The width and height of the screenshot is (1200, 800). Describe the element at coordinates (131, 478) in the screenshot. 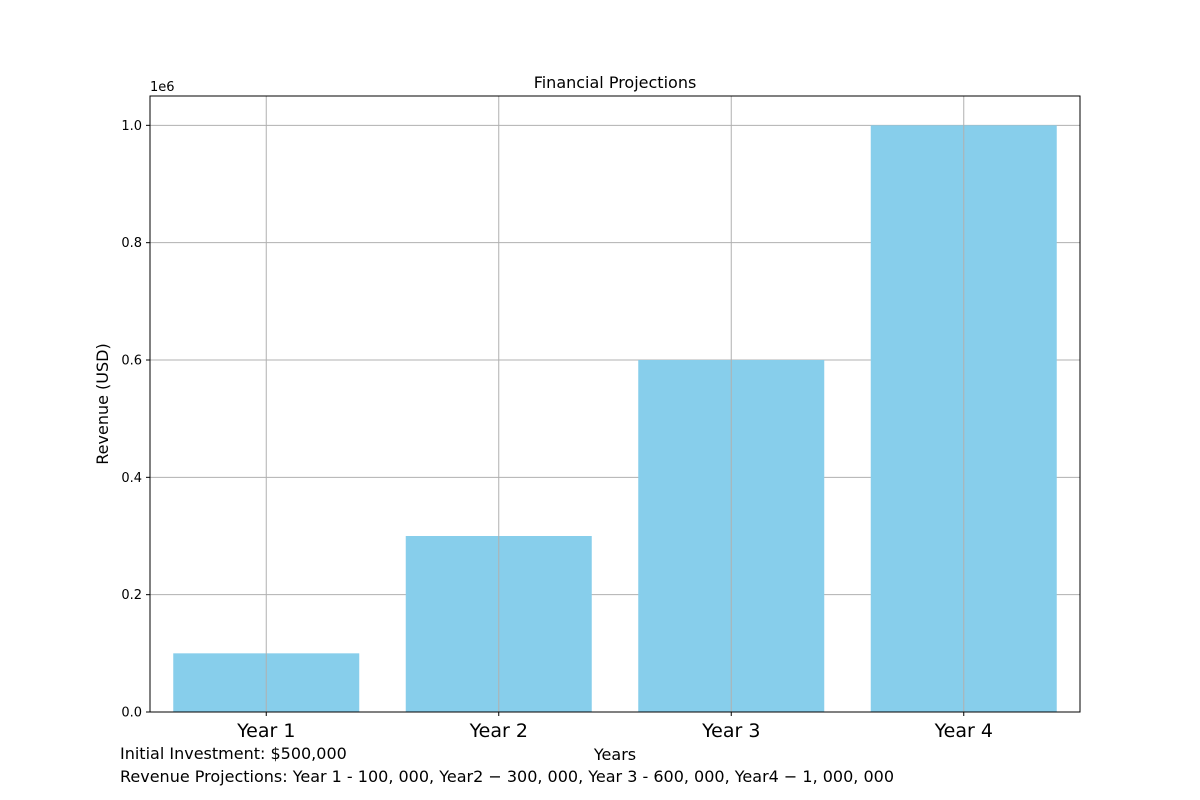

I see `y-tick-label: 0.4` at that location.